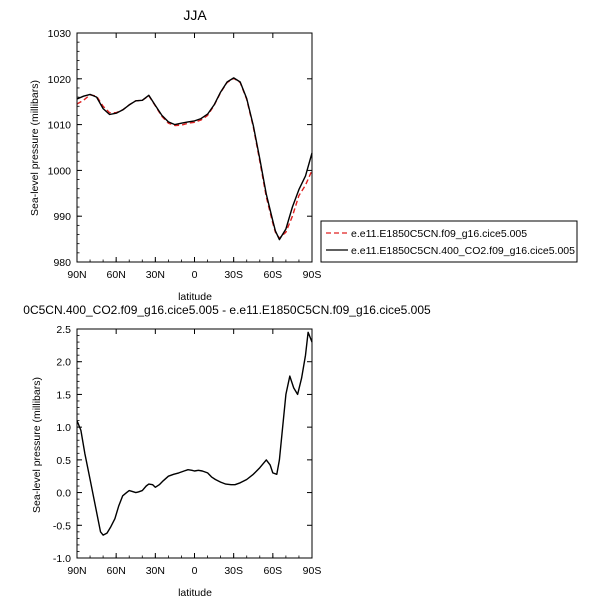  What do you see at coordinates (272, 571) in the screenshot?
I see `bottom-xtick-label: 60S` at bounding box center [272, 571].